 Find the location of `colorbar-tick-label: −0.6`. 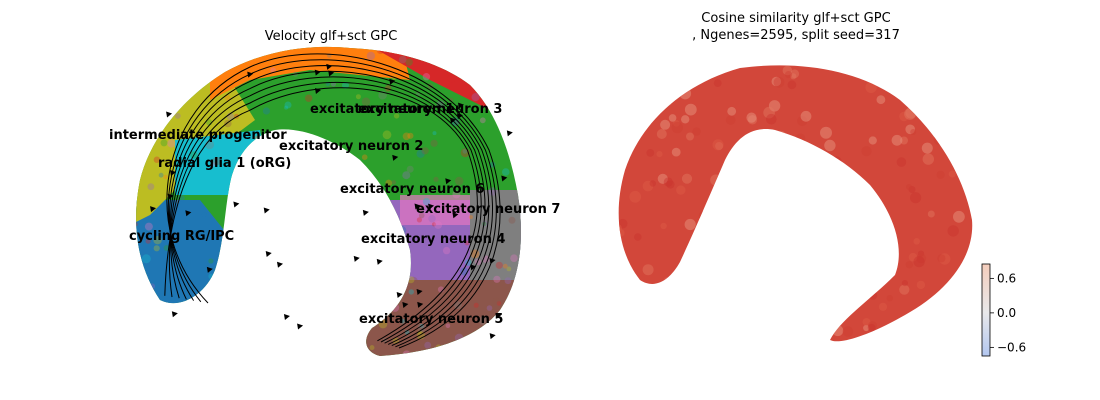

colorbar-tick-label: −0.6 is located at coordinates (1011, 347).